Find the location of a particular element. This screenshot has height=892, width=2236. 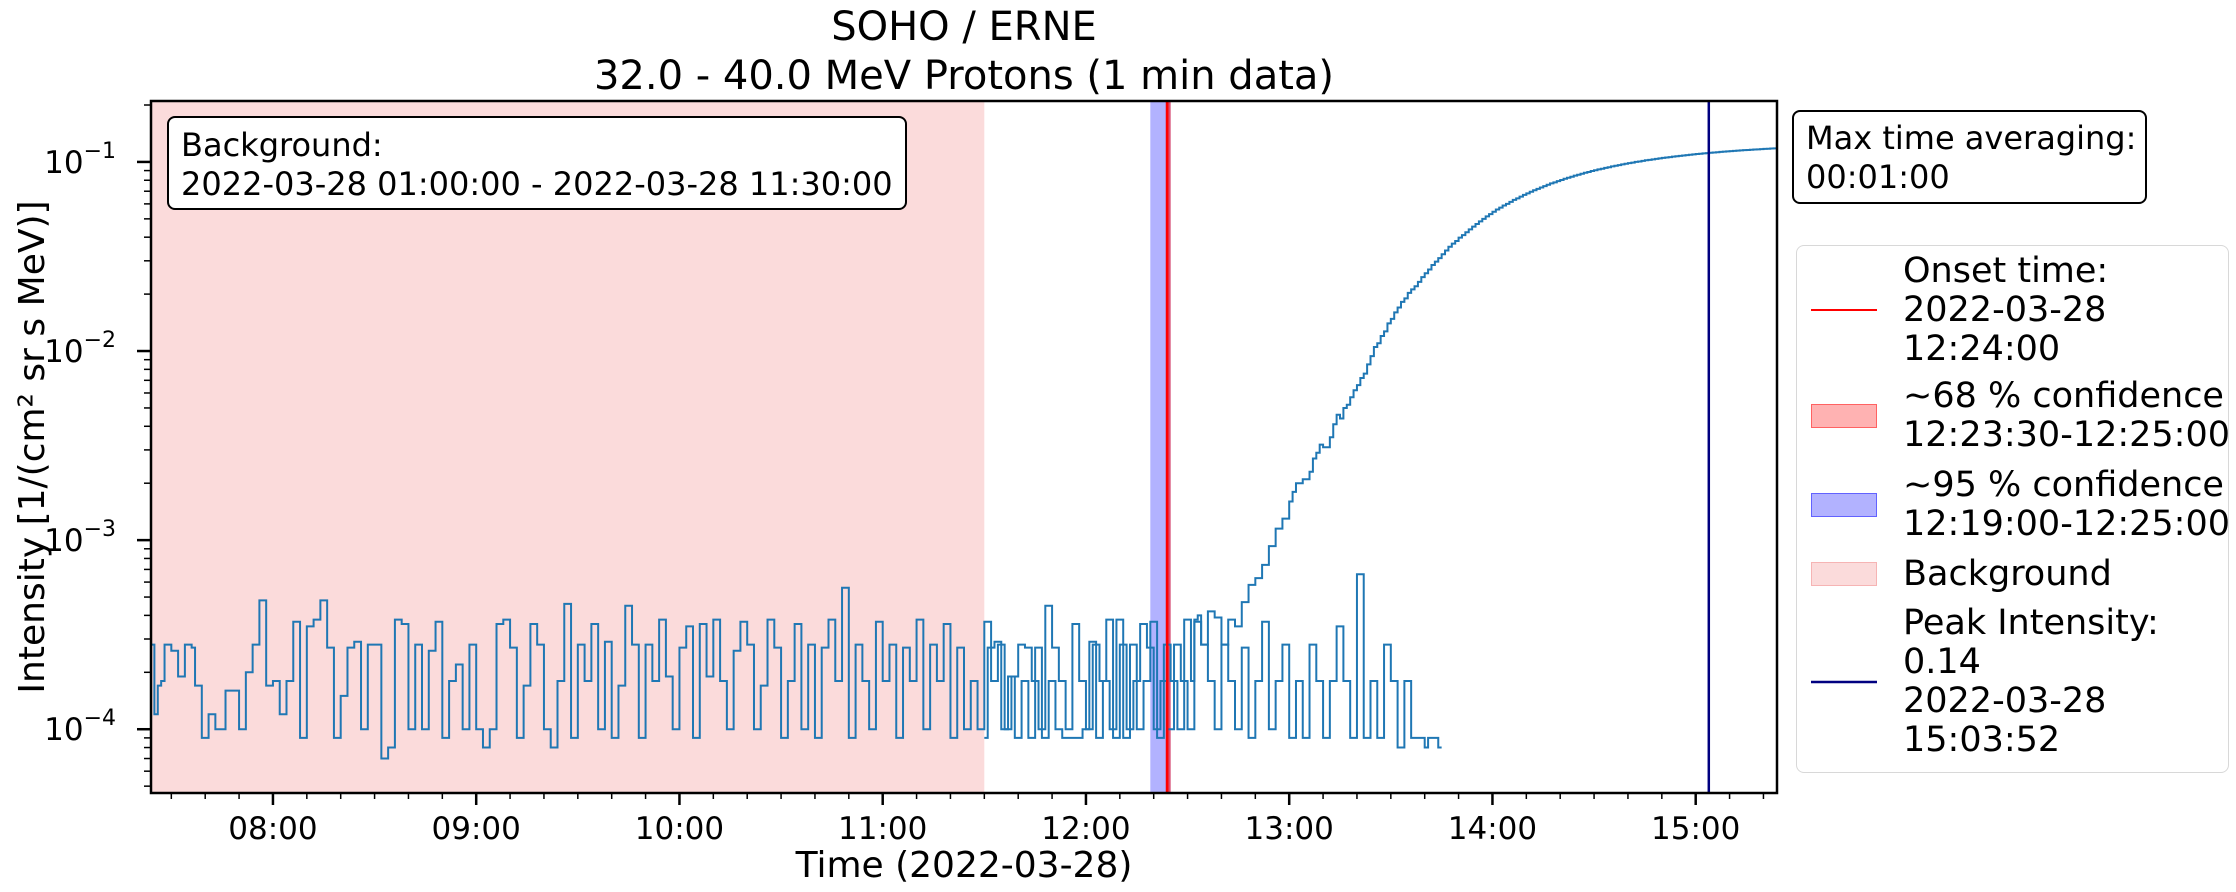

y-axis-label: Intensity [1/(cm² sr s MeV)] is located at coordinates (32, 446).